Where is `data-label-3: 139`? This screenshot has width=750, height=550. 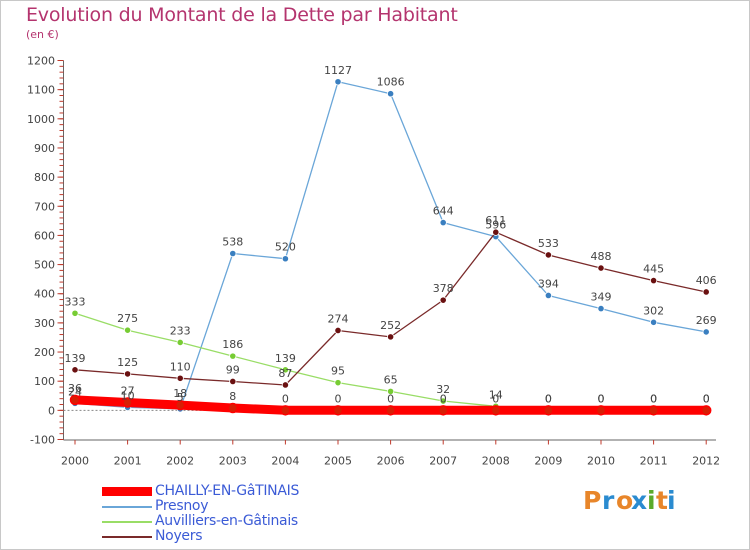
data-label-3: 139 is located at coordinates (75, 358).